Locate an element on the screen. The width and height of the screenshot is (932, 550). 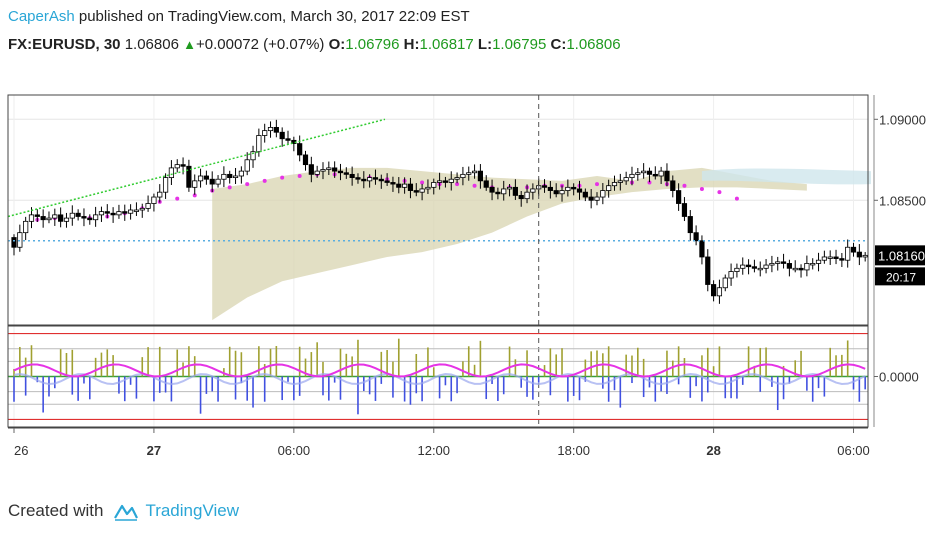
osc-signal-line is located at coordinates (439, 379).